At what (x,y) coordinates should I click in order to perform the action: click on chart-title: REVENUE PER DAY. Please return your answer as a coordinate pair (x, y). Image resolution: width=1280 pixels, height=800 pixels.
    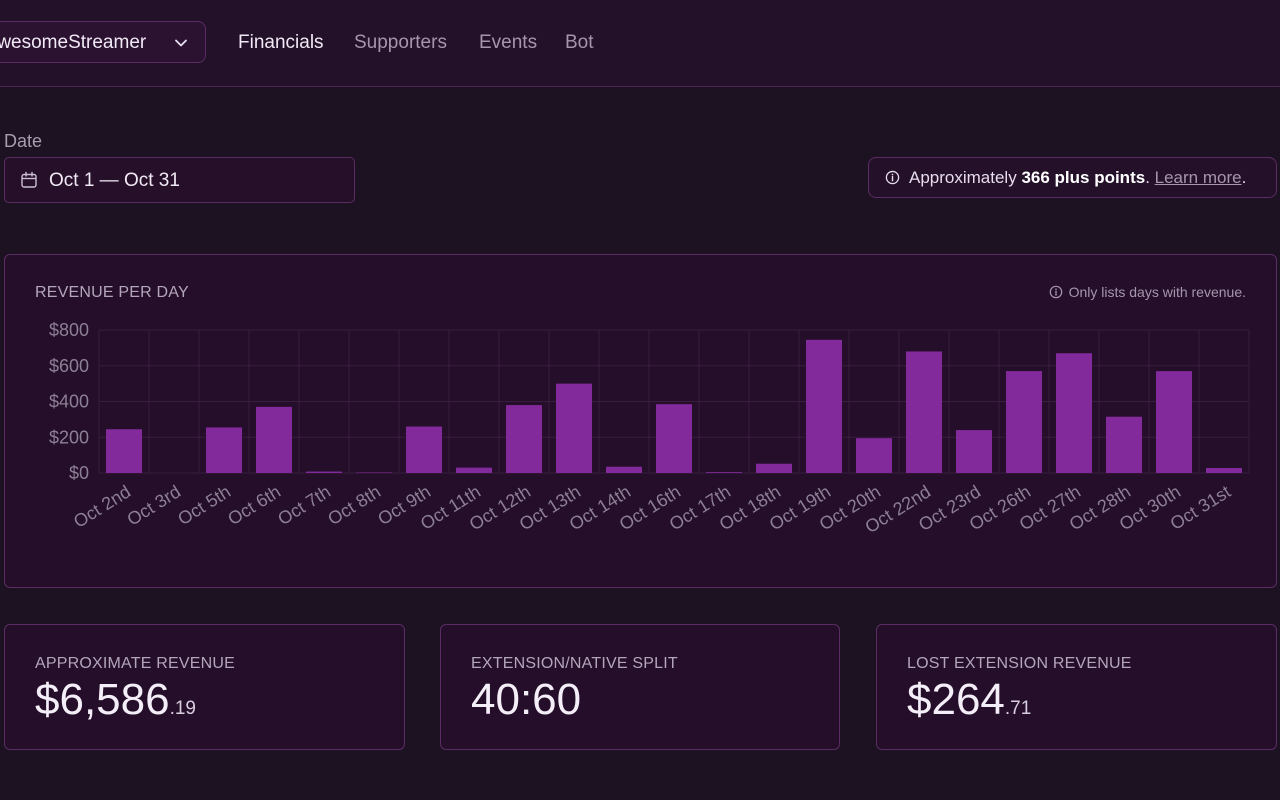
    Looking at the image, I should click on (112, 292).